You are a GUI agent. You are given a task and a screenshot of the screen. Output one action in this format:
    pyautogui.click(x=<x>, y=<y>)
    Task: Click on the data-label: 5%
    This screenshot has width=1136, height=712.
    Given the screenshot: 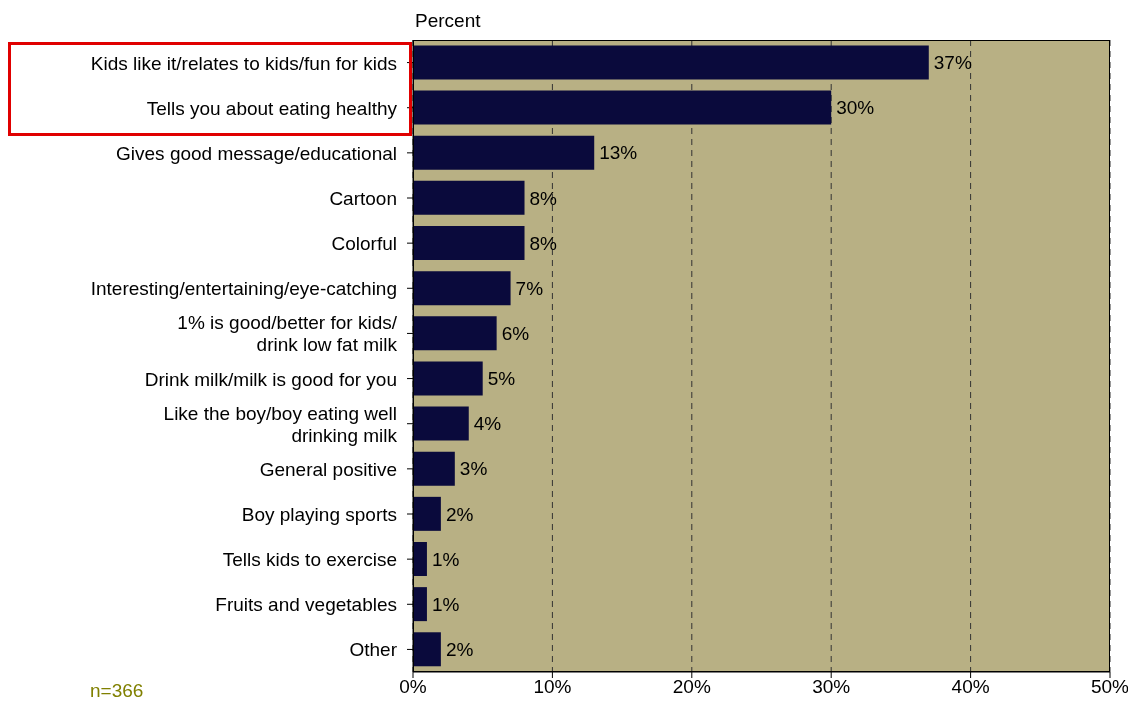 What is the action you would take?
    pyautogui.click(x=501, y=379)
    